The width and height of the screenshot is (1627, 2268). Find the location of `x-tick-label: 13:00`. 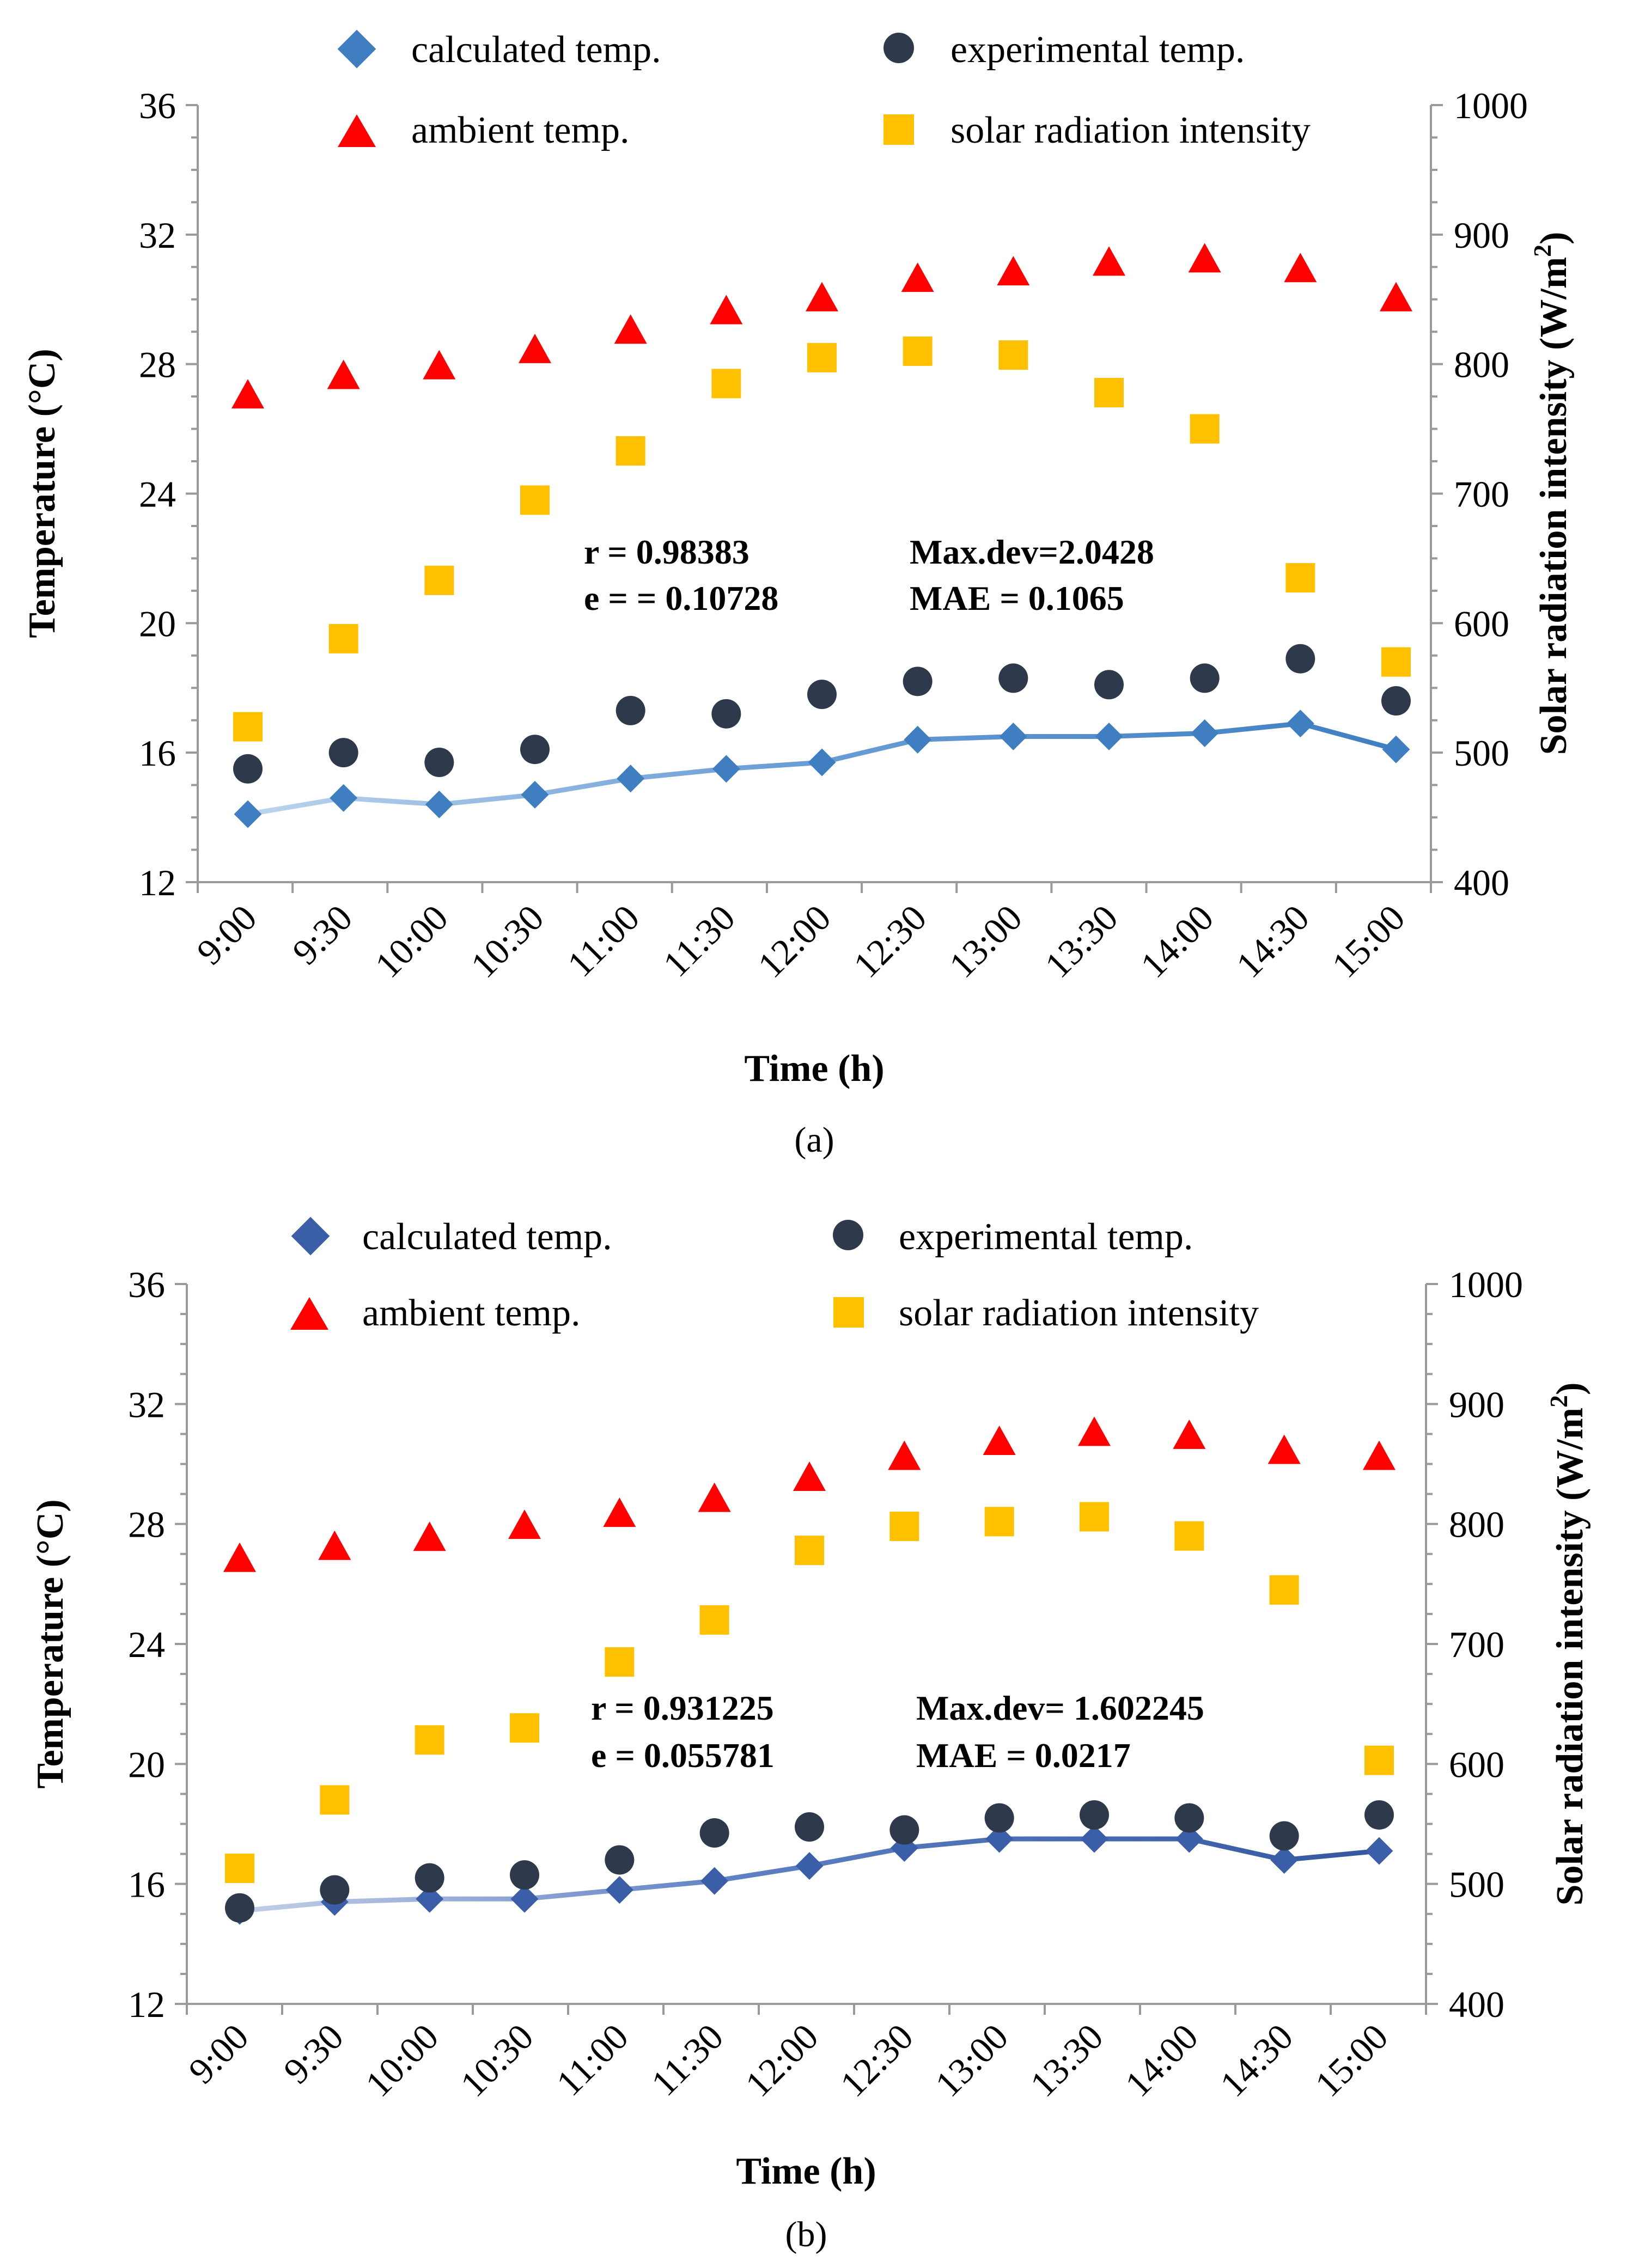

x-tick-label: 13:00 is located at coordinates (972, 2060).